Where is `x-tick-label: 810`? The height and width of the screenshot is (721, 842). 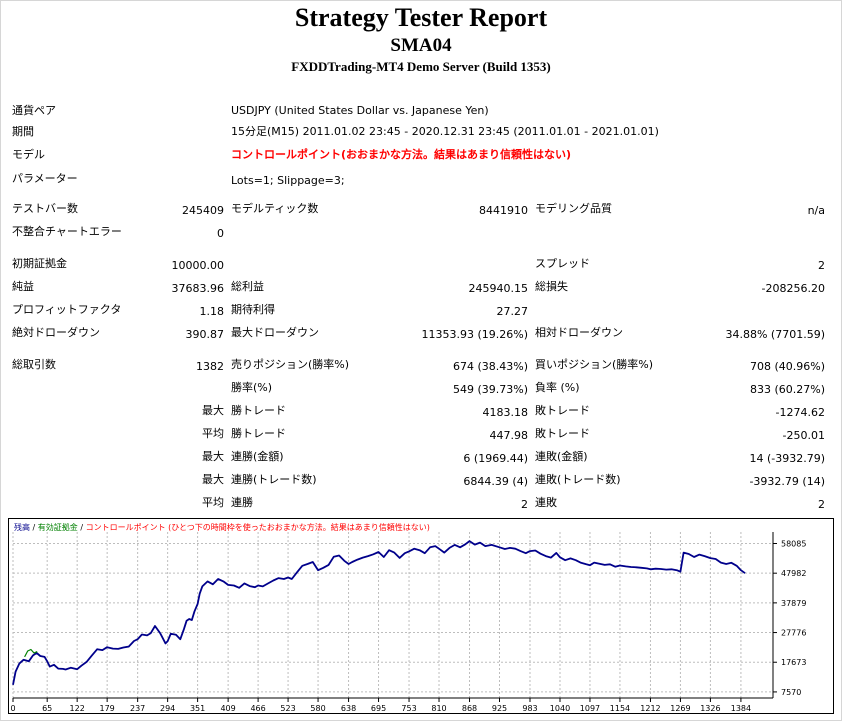 x-tick-label: 810 is located at coordinates (438, 708).